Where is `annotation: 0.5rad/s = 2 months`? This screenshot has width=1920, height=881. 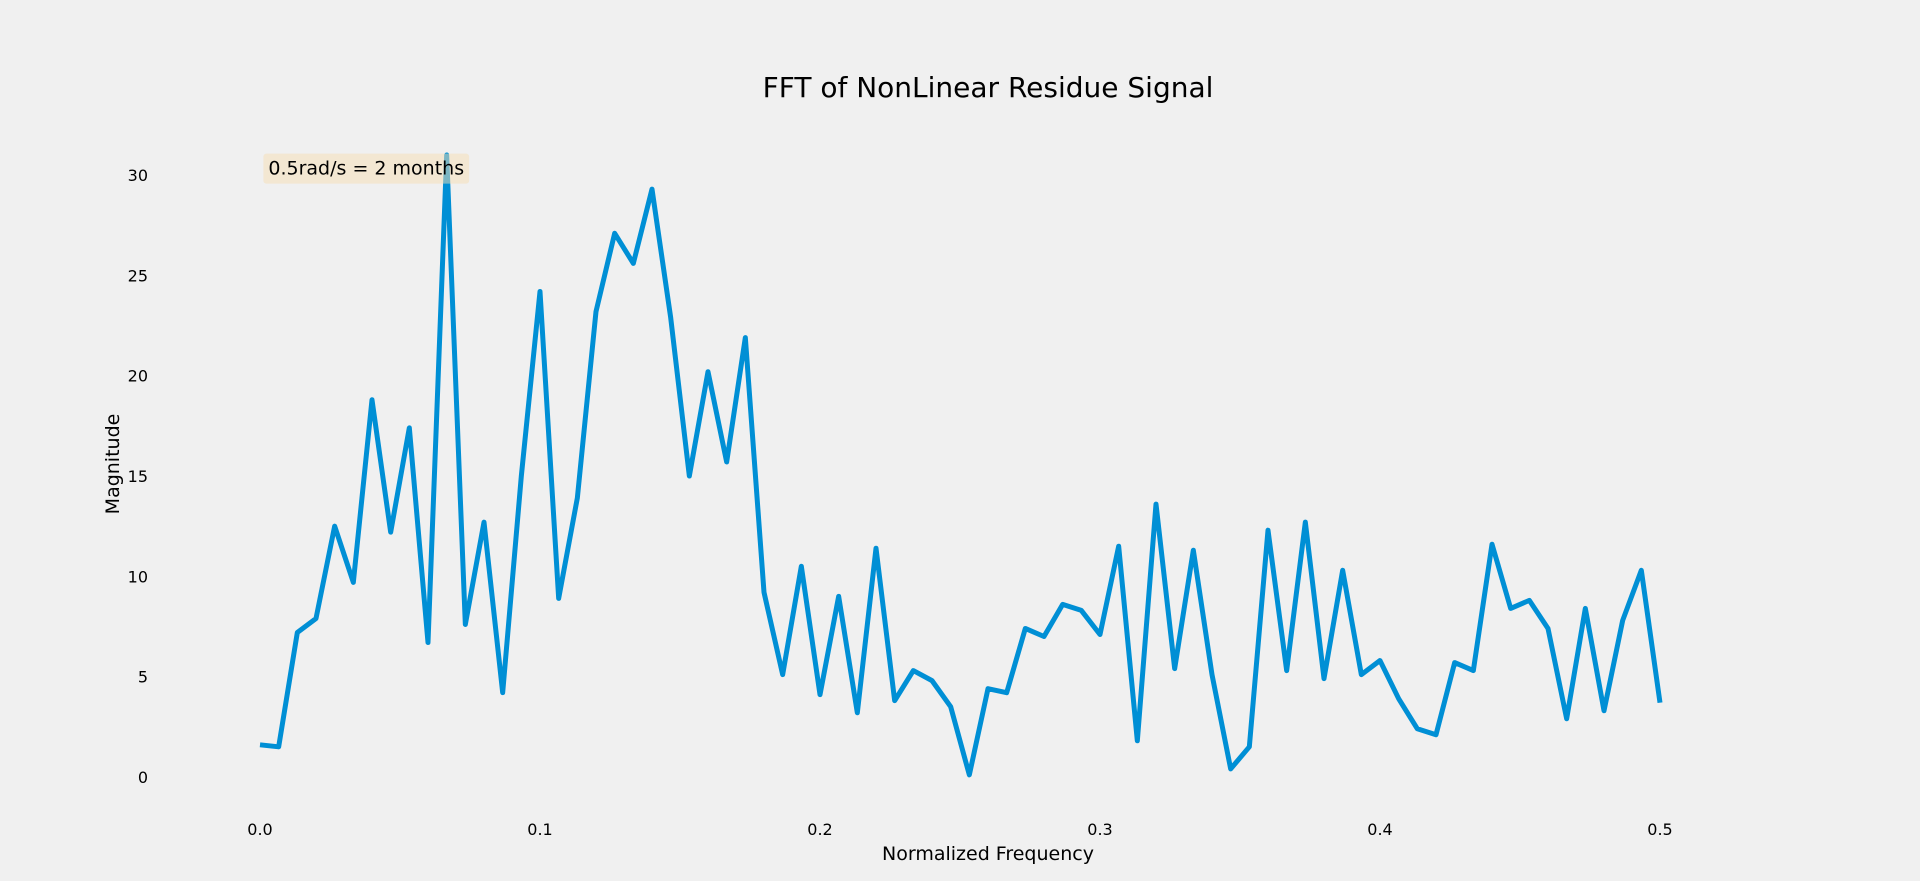 annotation: 0.5rad/s = 2 months is located at coordinates (366, 168).